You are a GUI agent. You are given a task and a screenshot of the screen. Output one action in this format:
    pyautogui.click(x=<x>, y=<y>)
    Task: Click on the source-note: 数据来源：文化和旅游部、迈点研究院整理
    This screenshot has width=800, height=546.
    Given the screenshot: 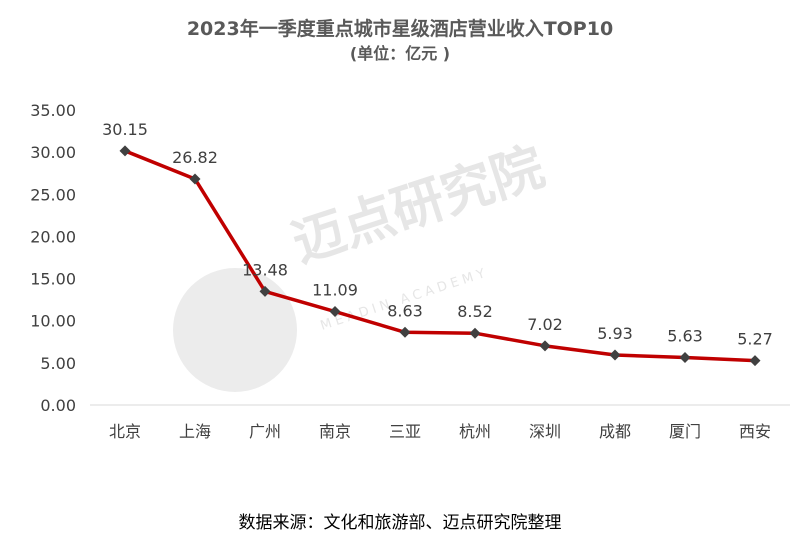 What is the action you would take?
    pyautogui.click(x=400, y=523)
    